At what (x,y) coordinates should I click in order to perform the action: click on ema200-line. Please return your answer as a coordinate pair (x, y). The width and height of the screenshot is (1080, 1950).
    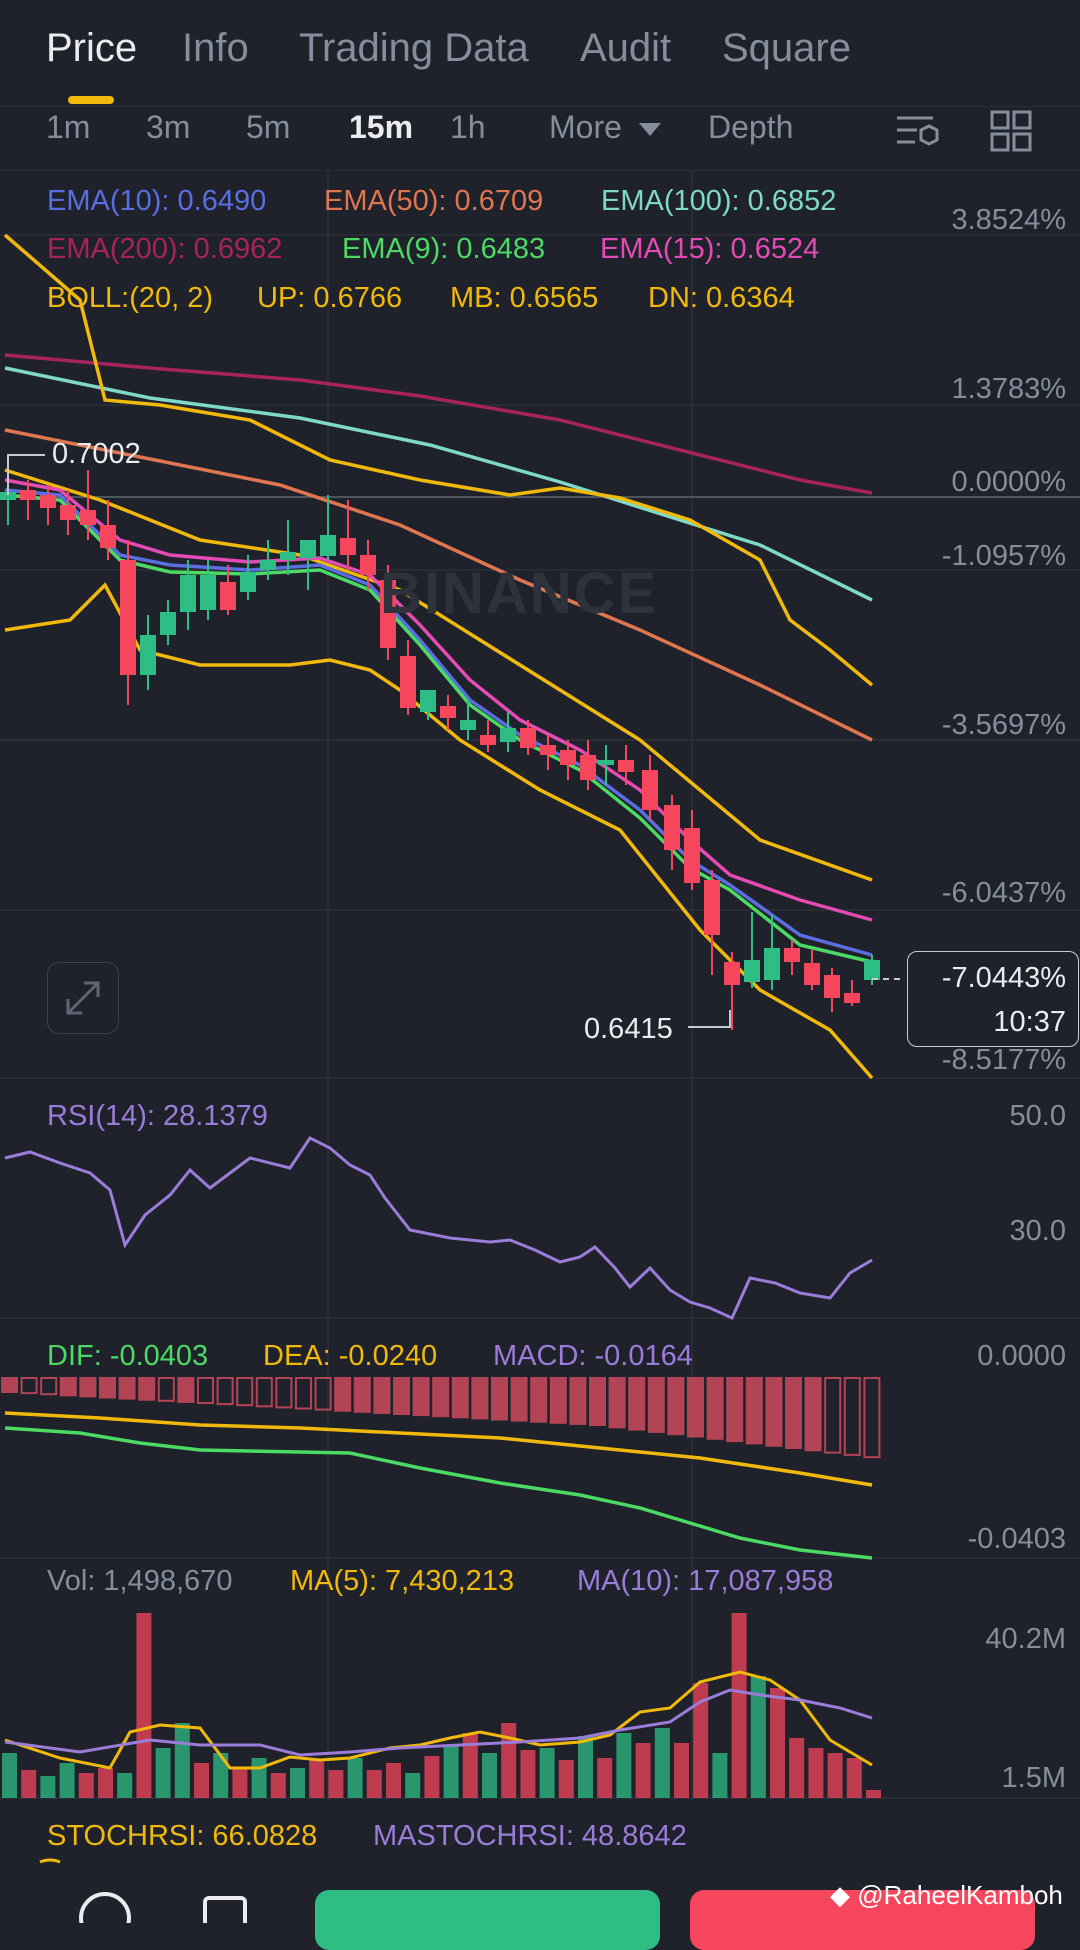
    Looking at the image, I should click on (438, 424).